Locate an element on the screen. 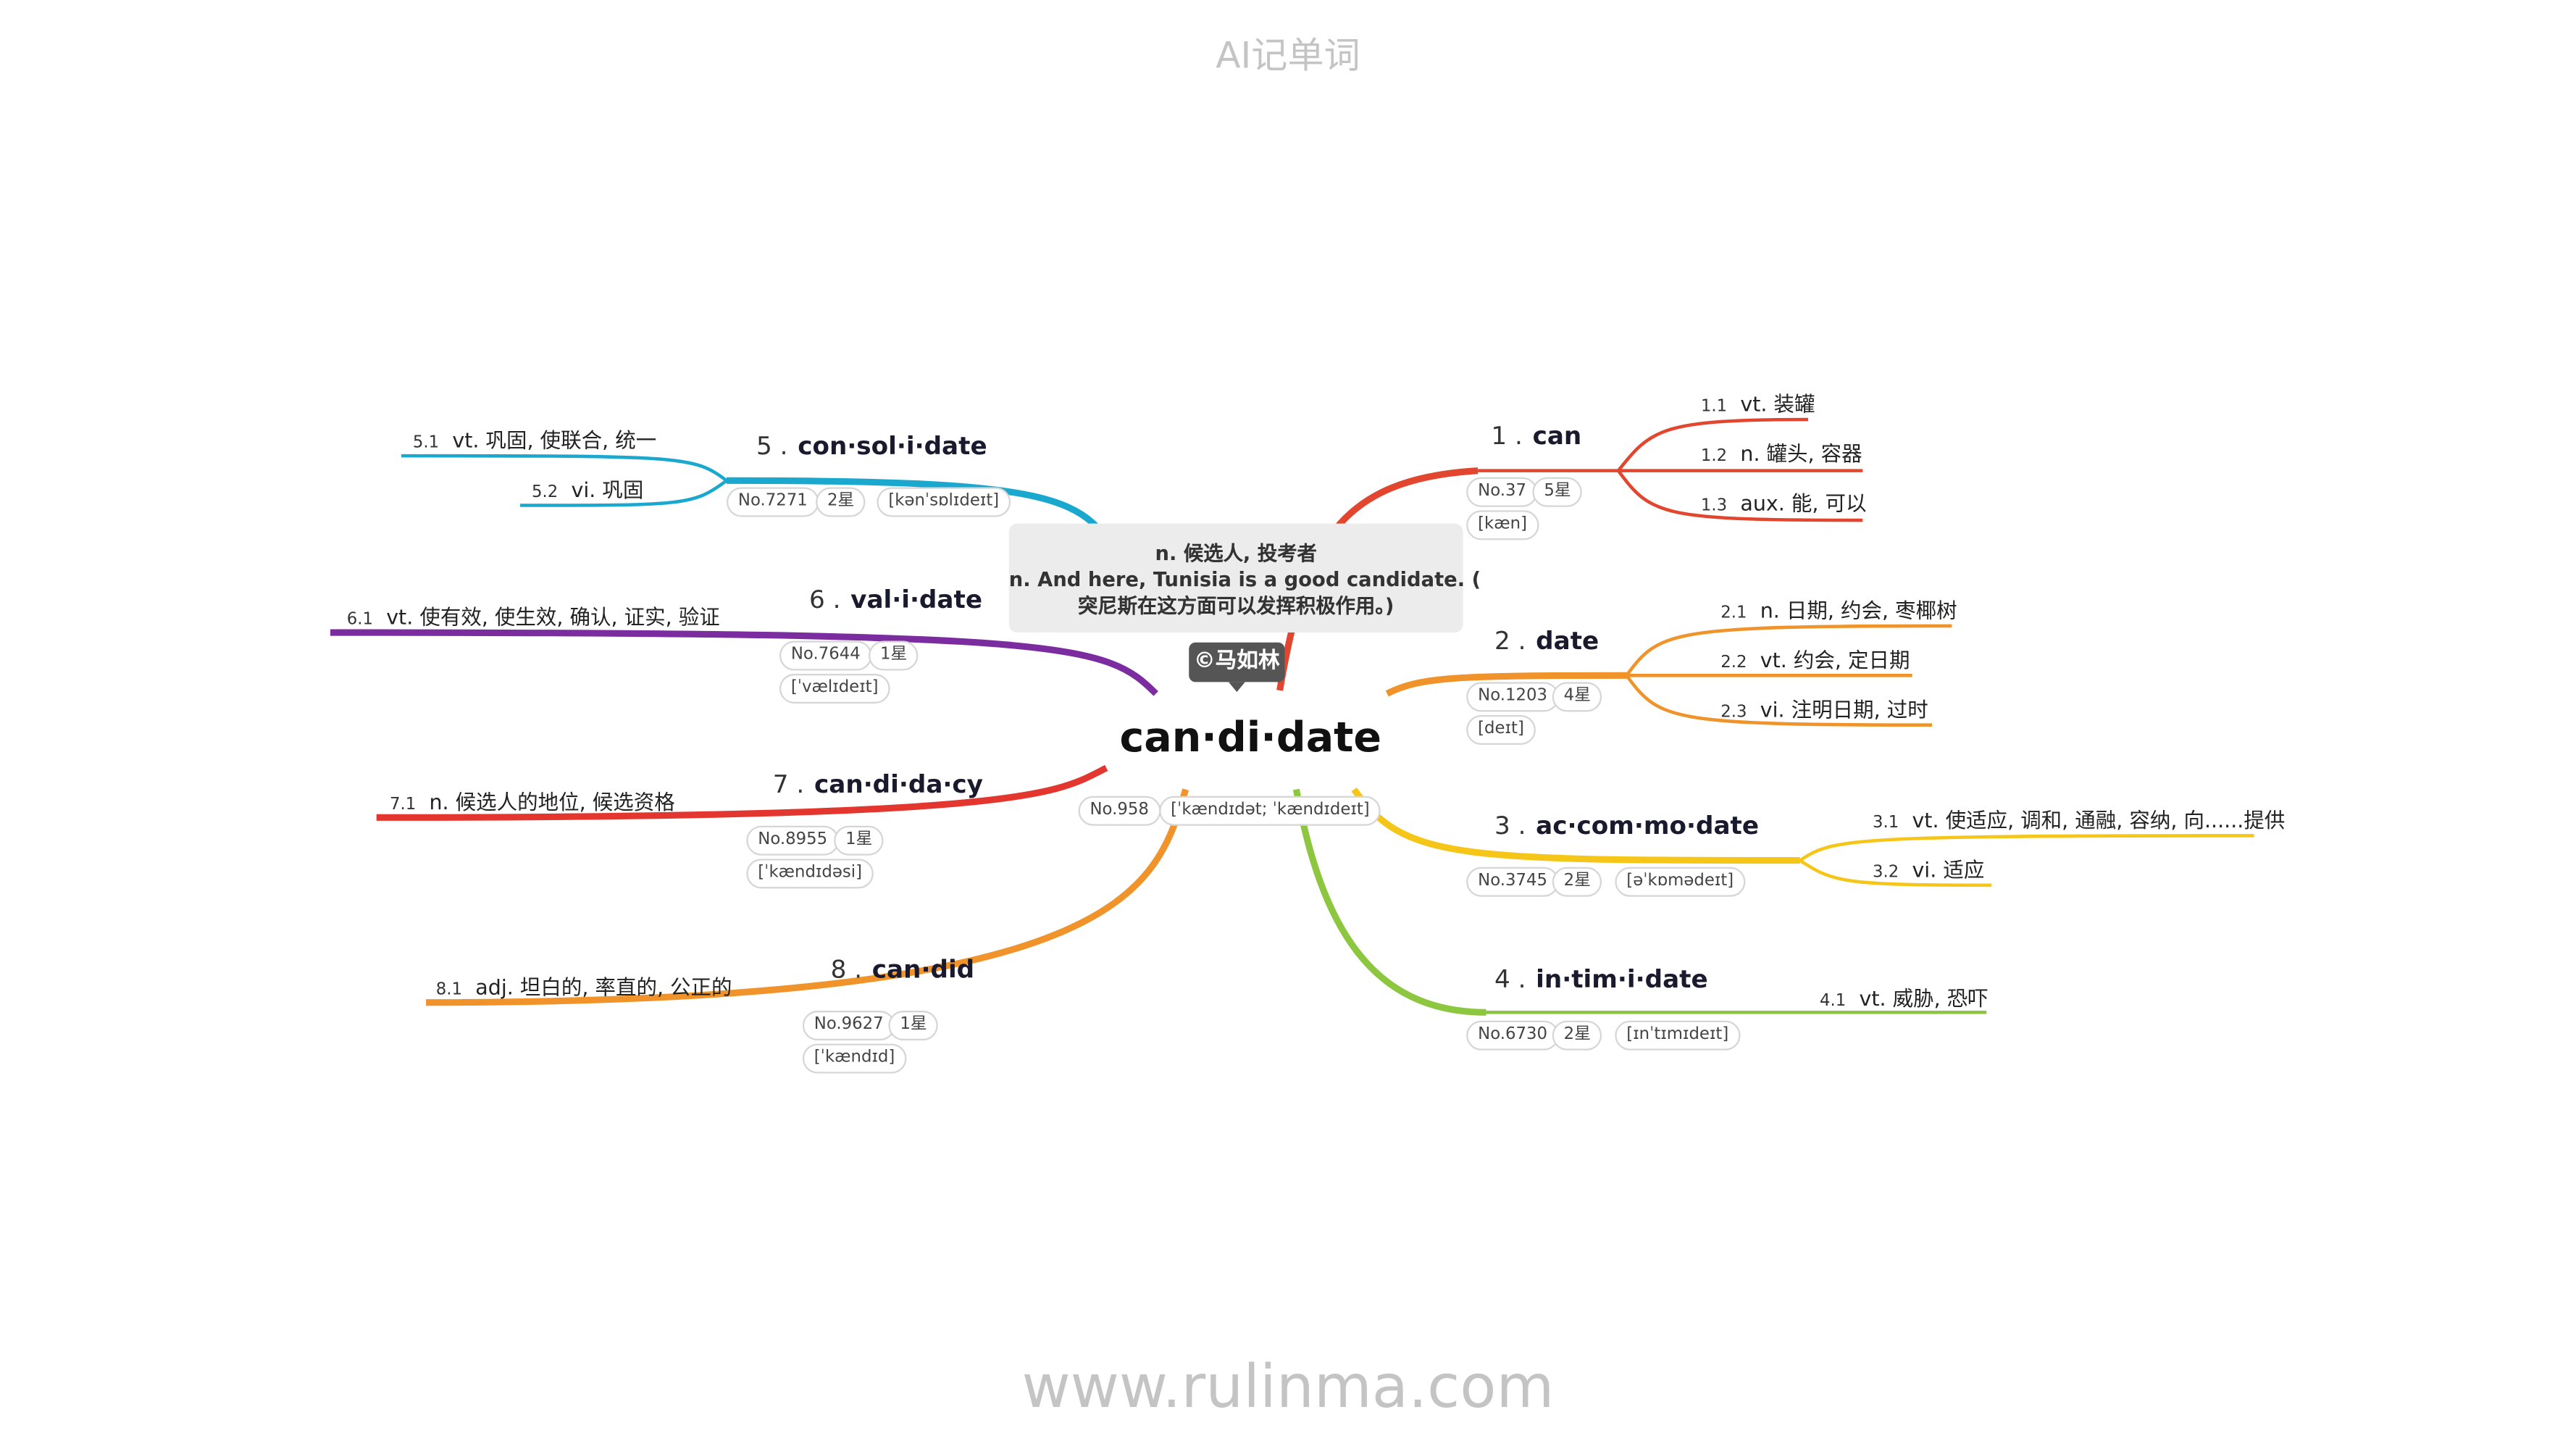 The height and width of the screenshot is (1449, 2576). no-tag: No.7271 is located at coordinates (772, 502).